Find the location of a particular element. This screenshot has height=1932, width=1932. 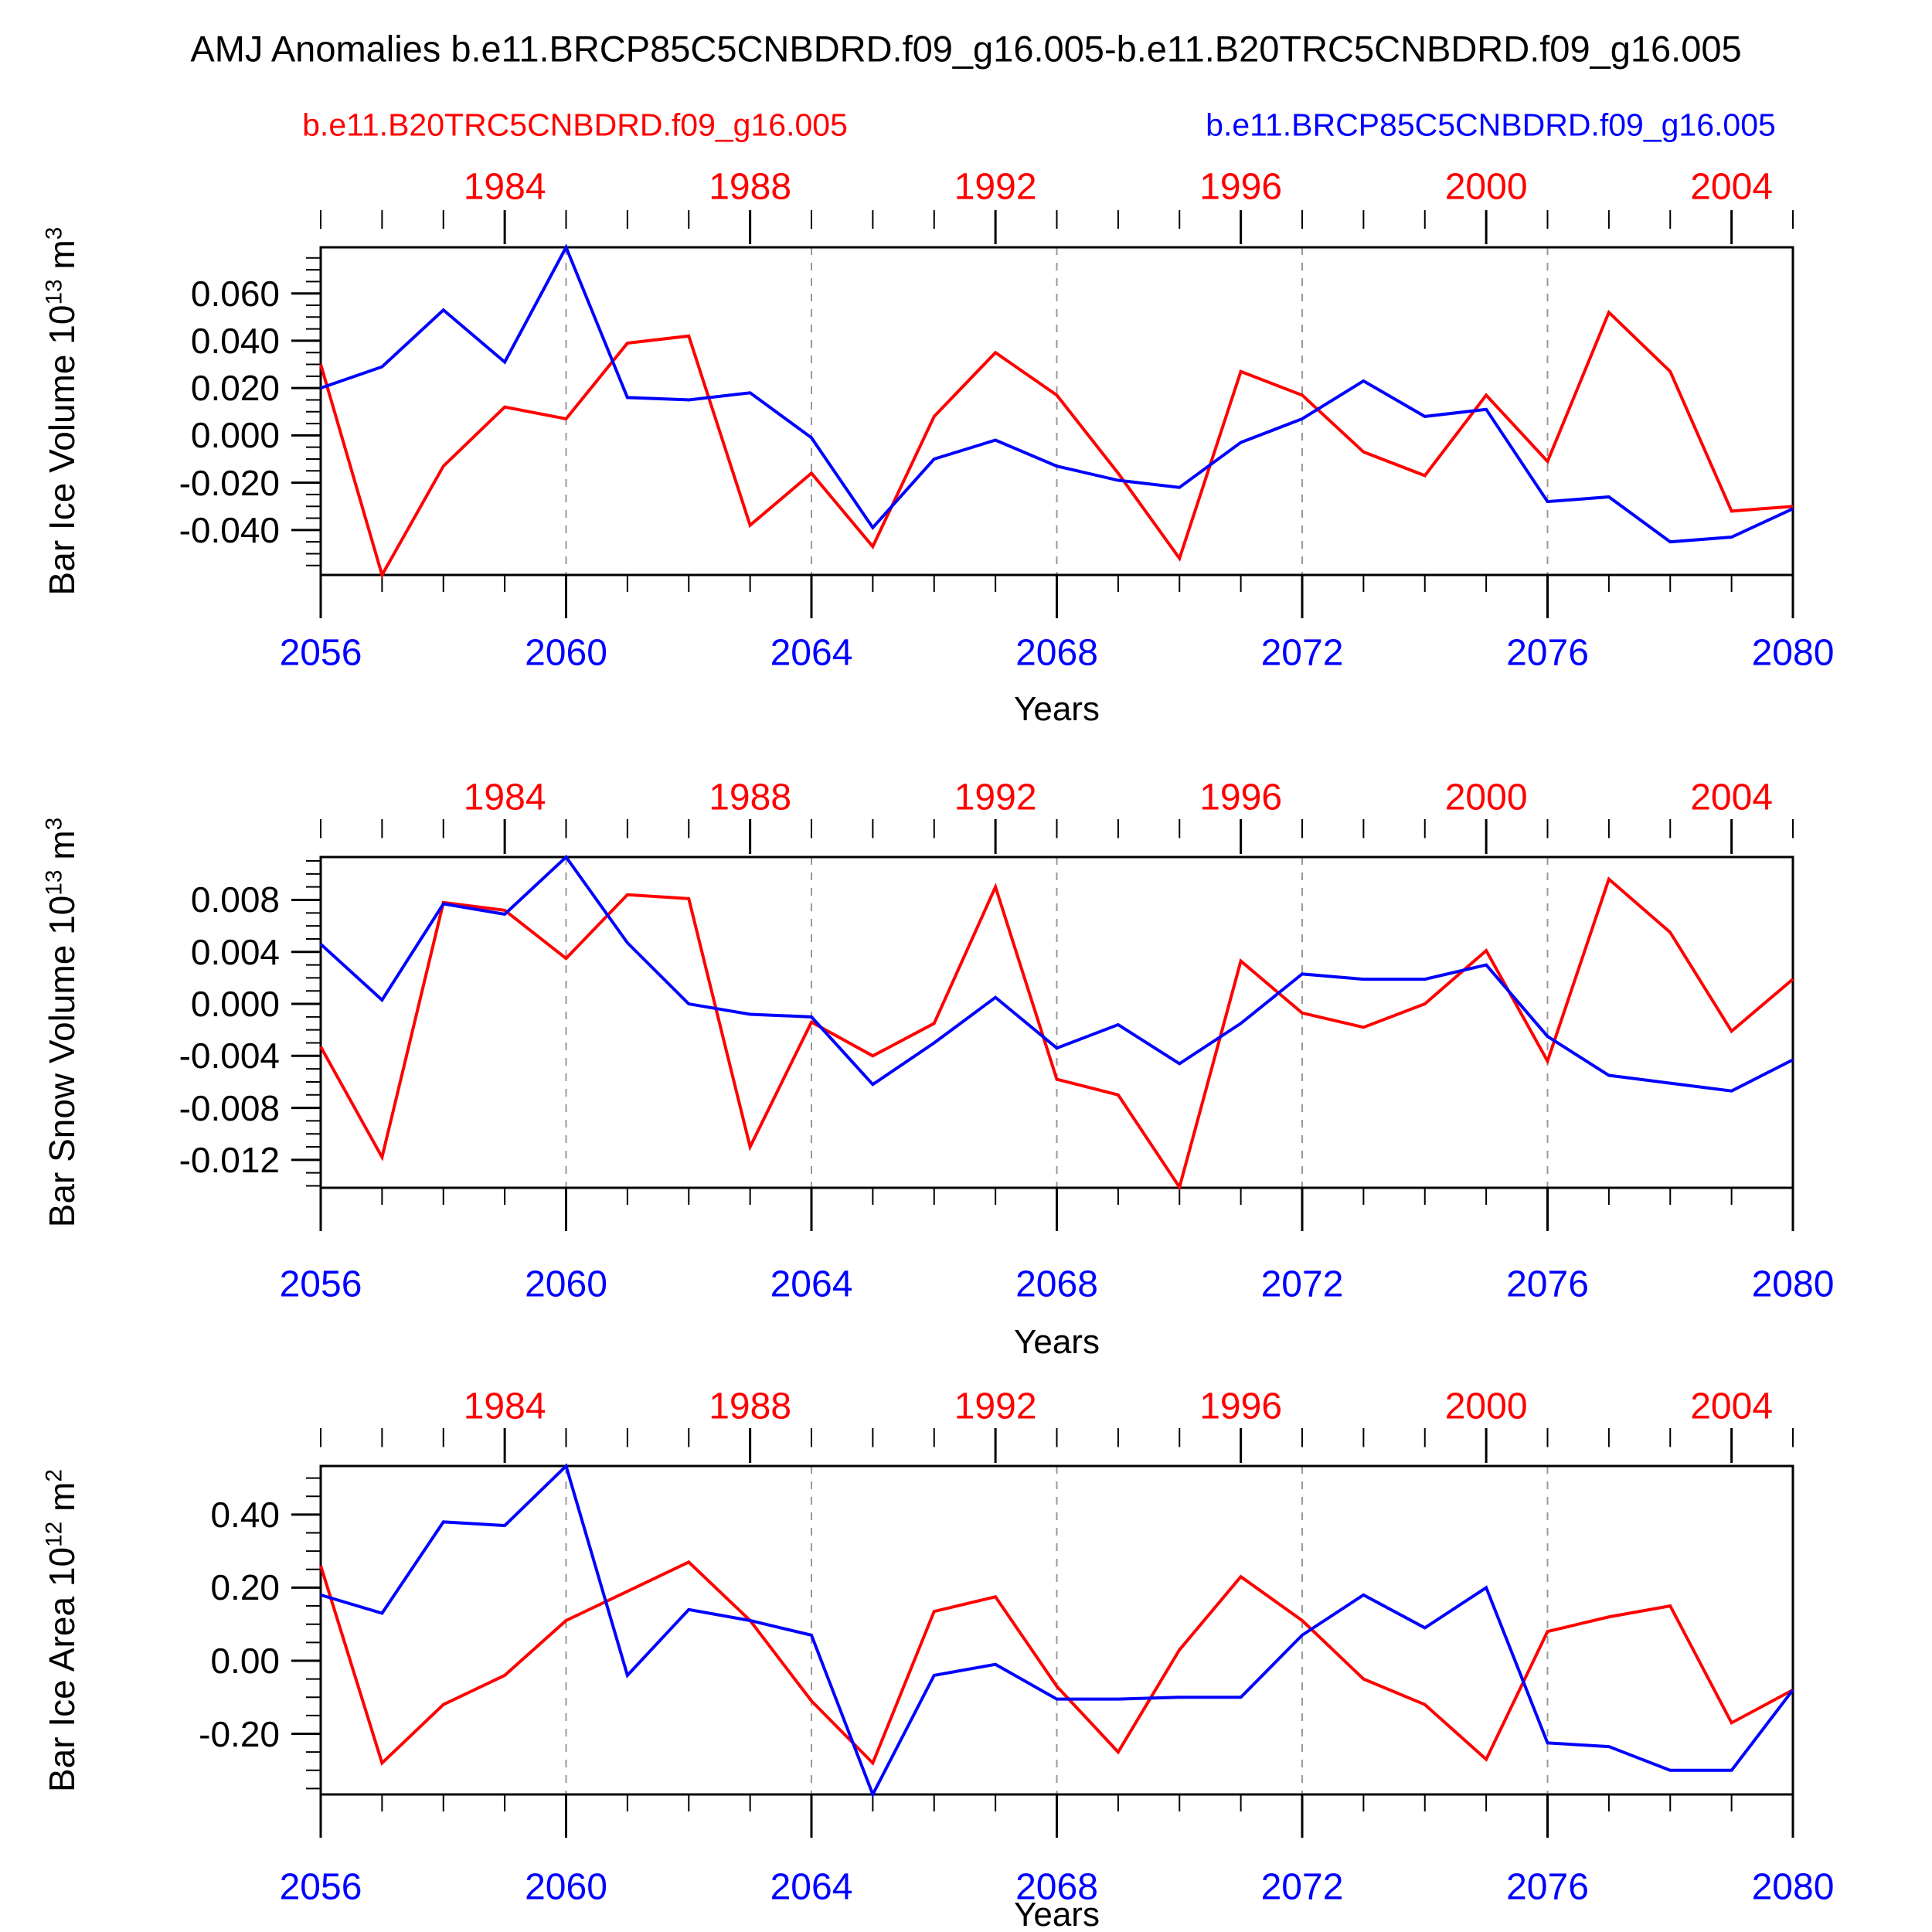

y-tick-label: -0.008 is located at coordinates (230, 1107).